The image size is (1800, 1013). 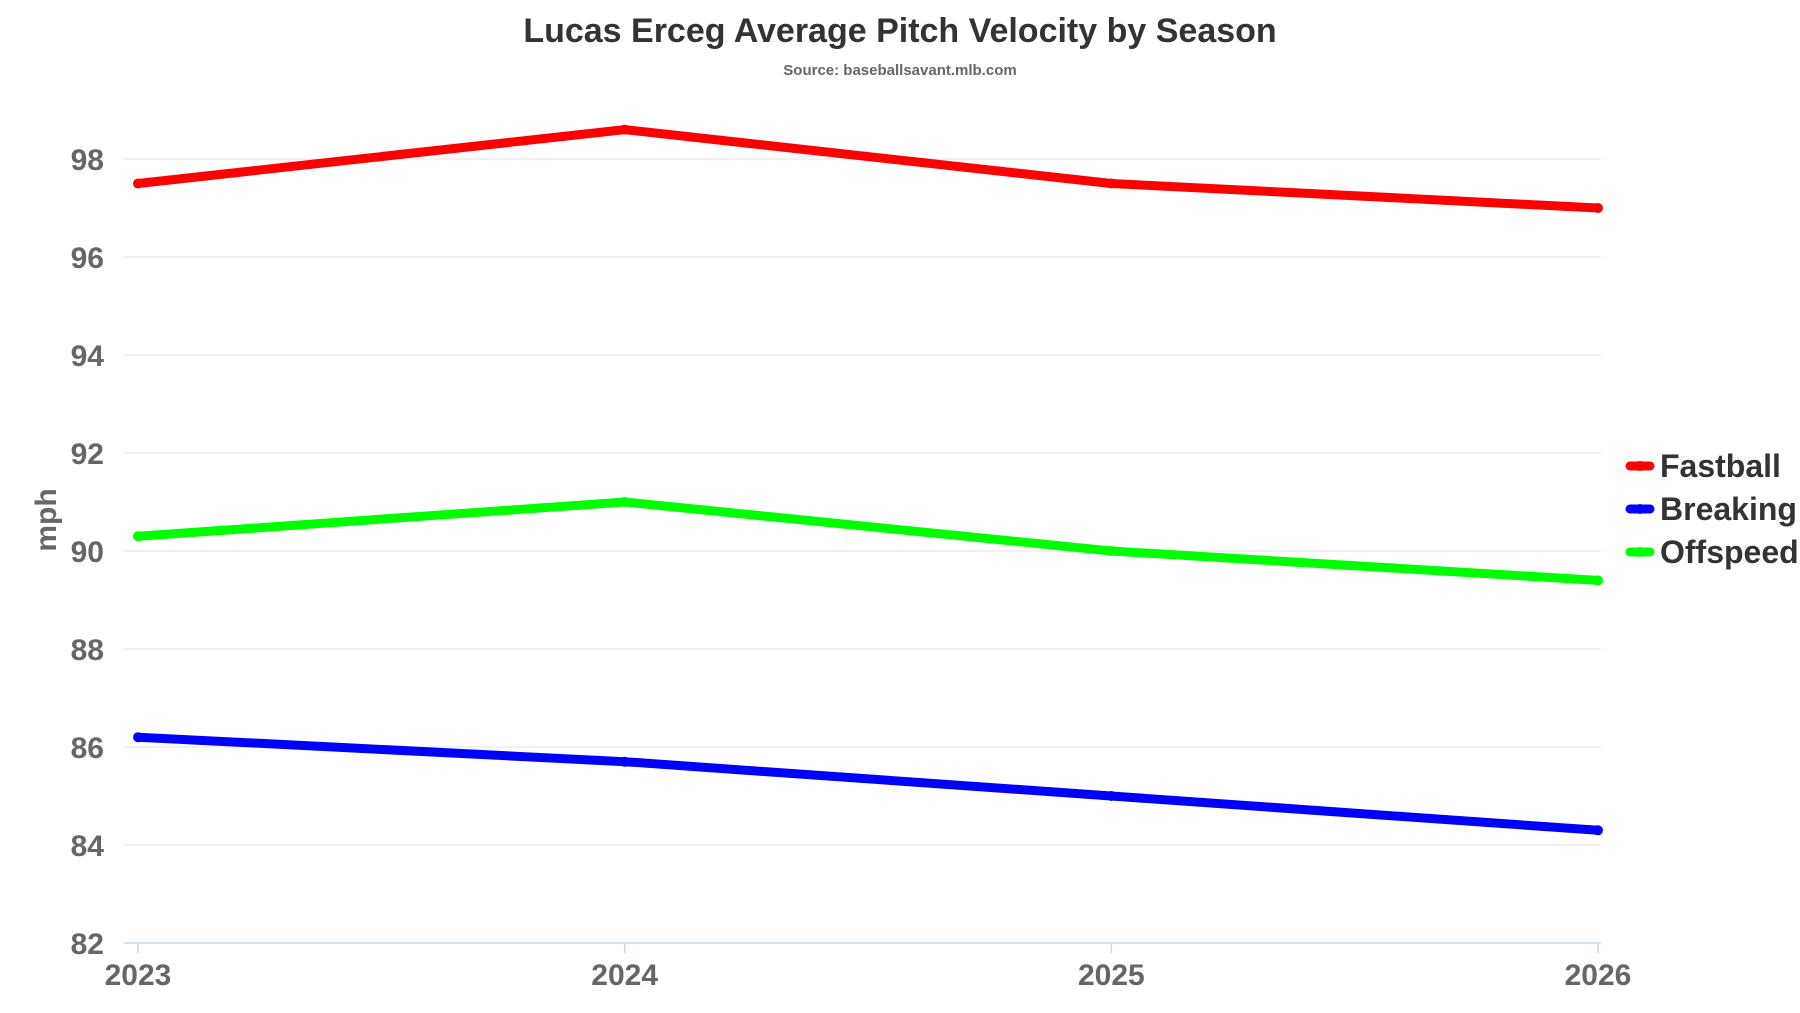 What do you see at coordinates (624, 975) in the screenshot?
I see `x-tick-label: 2024` at bounding box center [624, 975].